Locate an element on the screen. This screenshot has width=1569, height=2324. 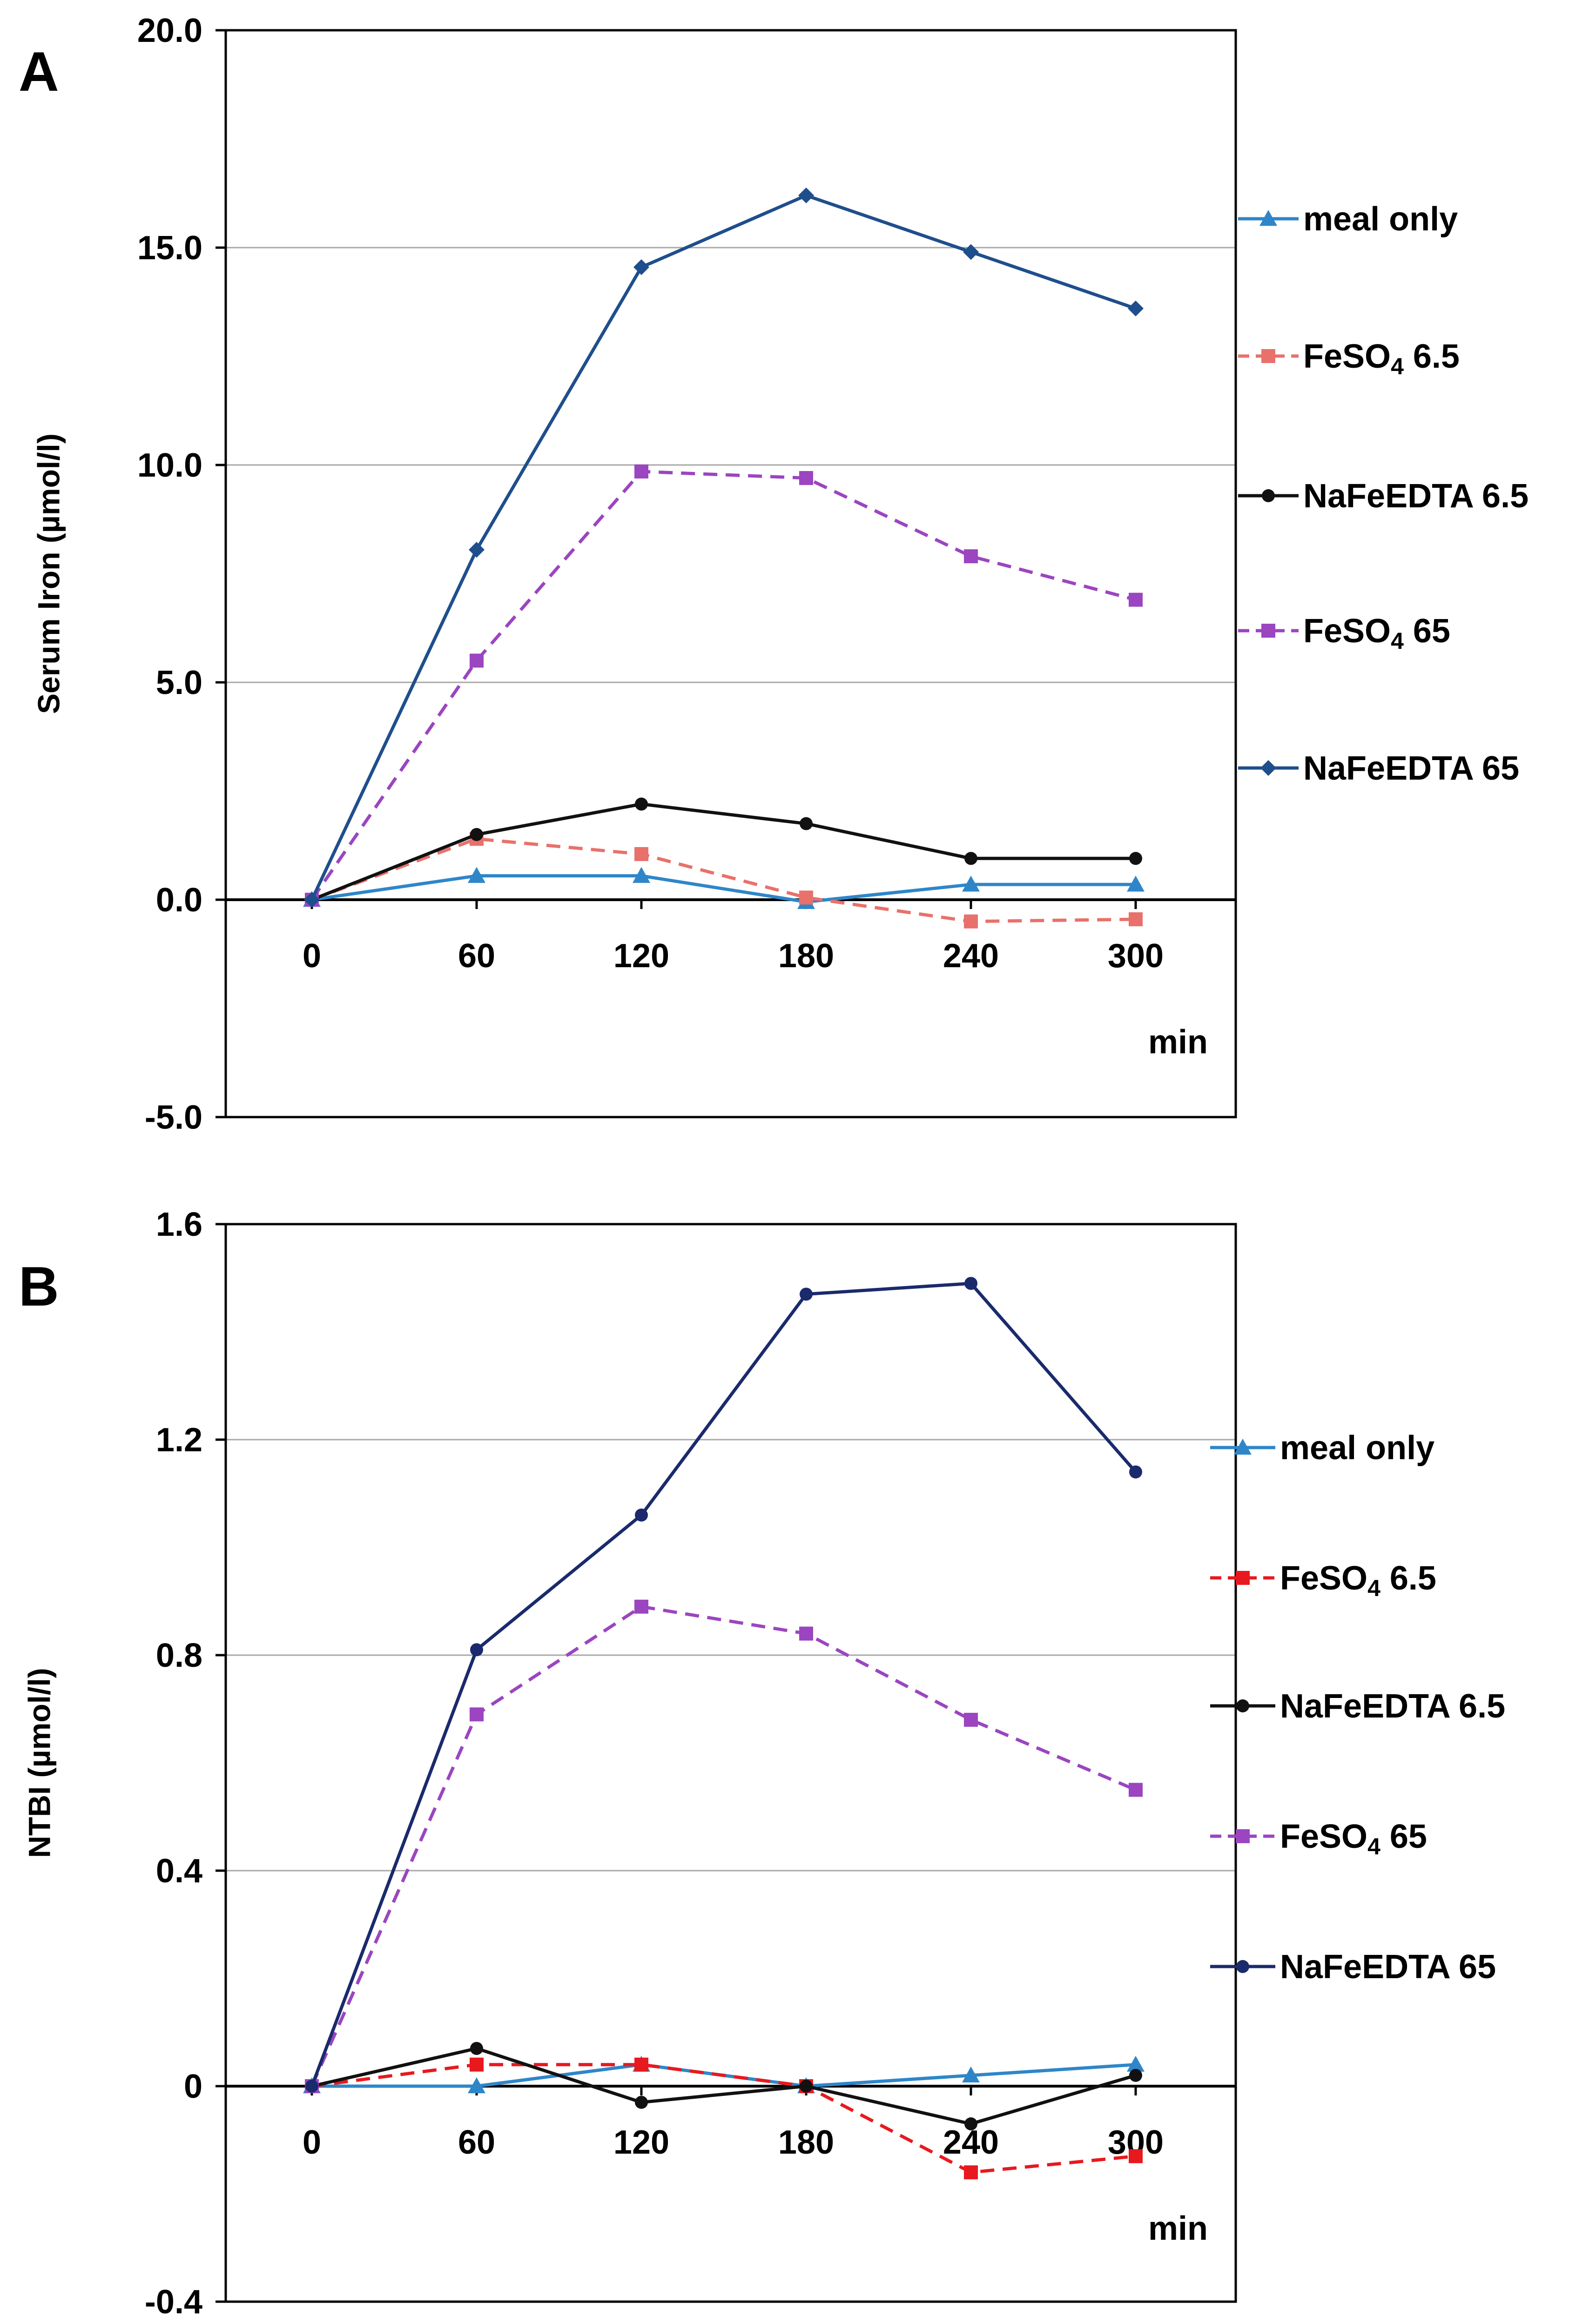
panel-a-y-tick-label: 10.0 is located at coordinates (169, 465).